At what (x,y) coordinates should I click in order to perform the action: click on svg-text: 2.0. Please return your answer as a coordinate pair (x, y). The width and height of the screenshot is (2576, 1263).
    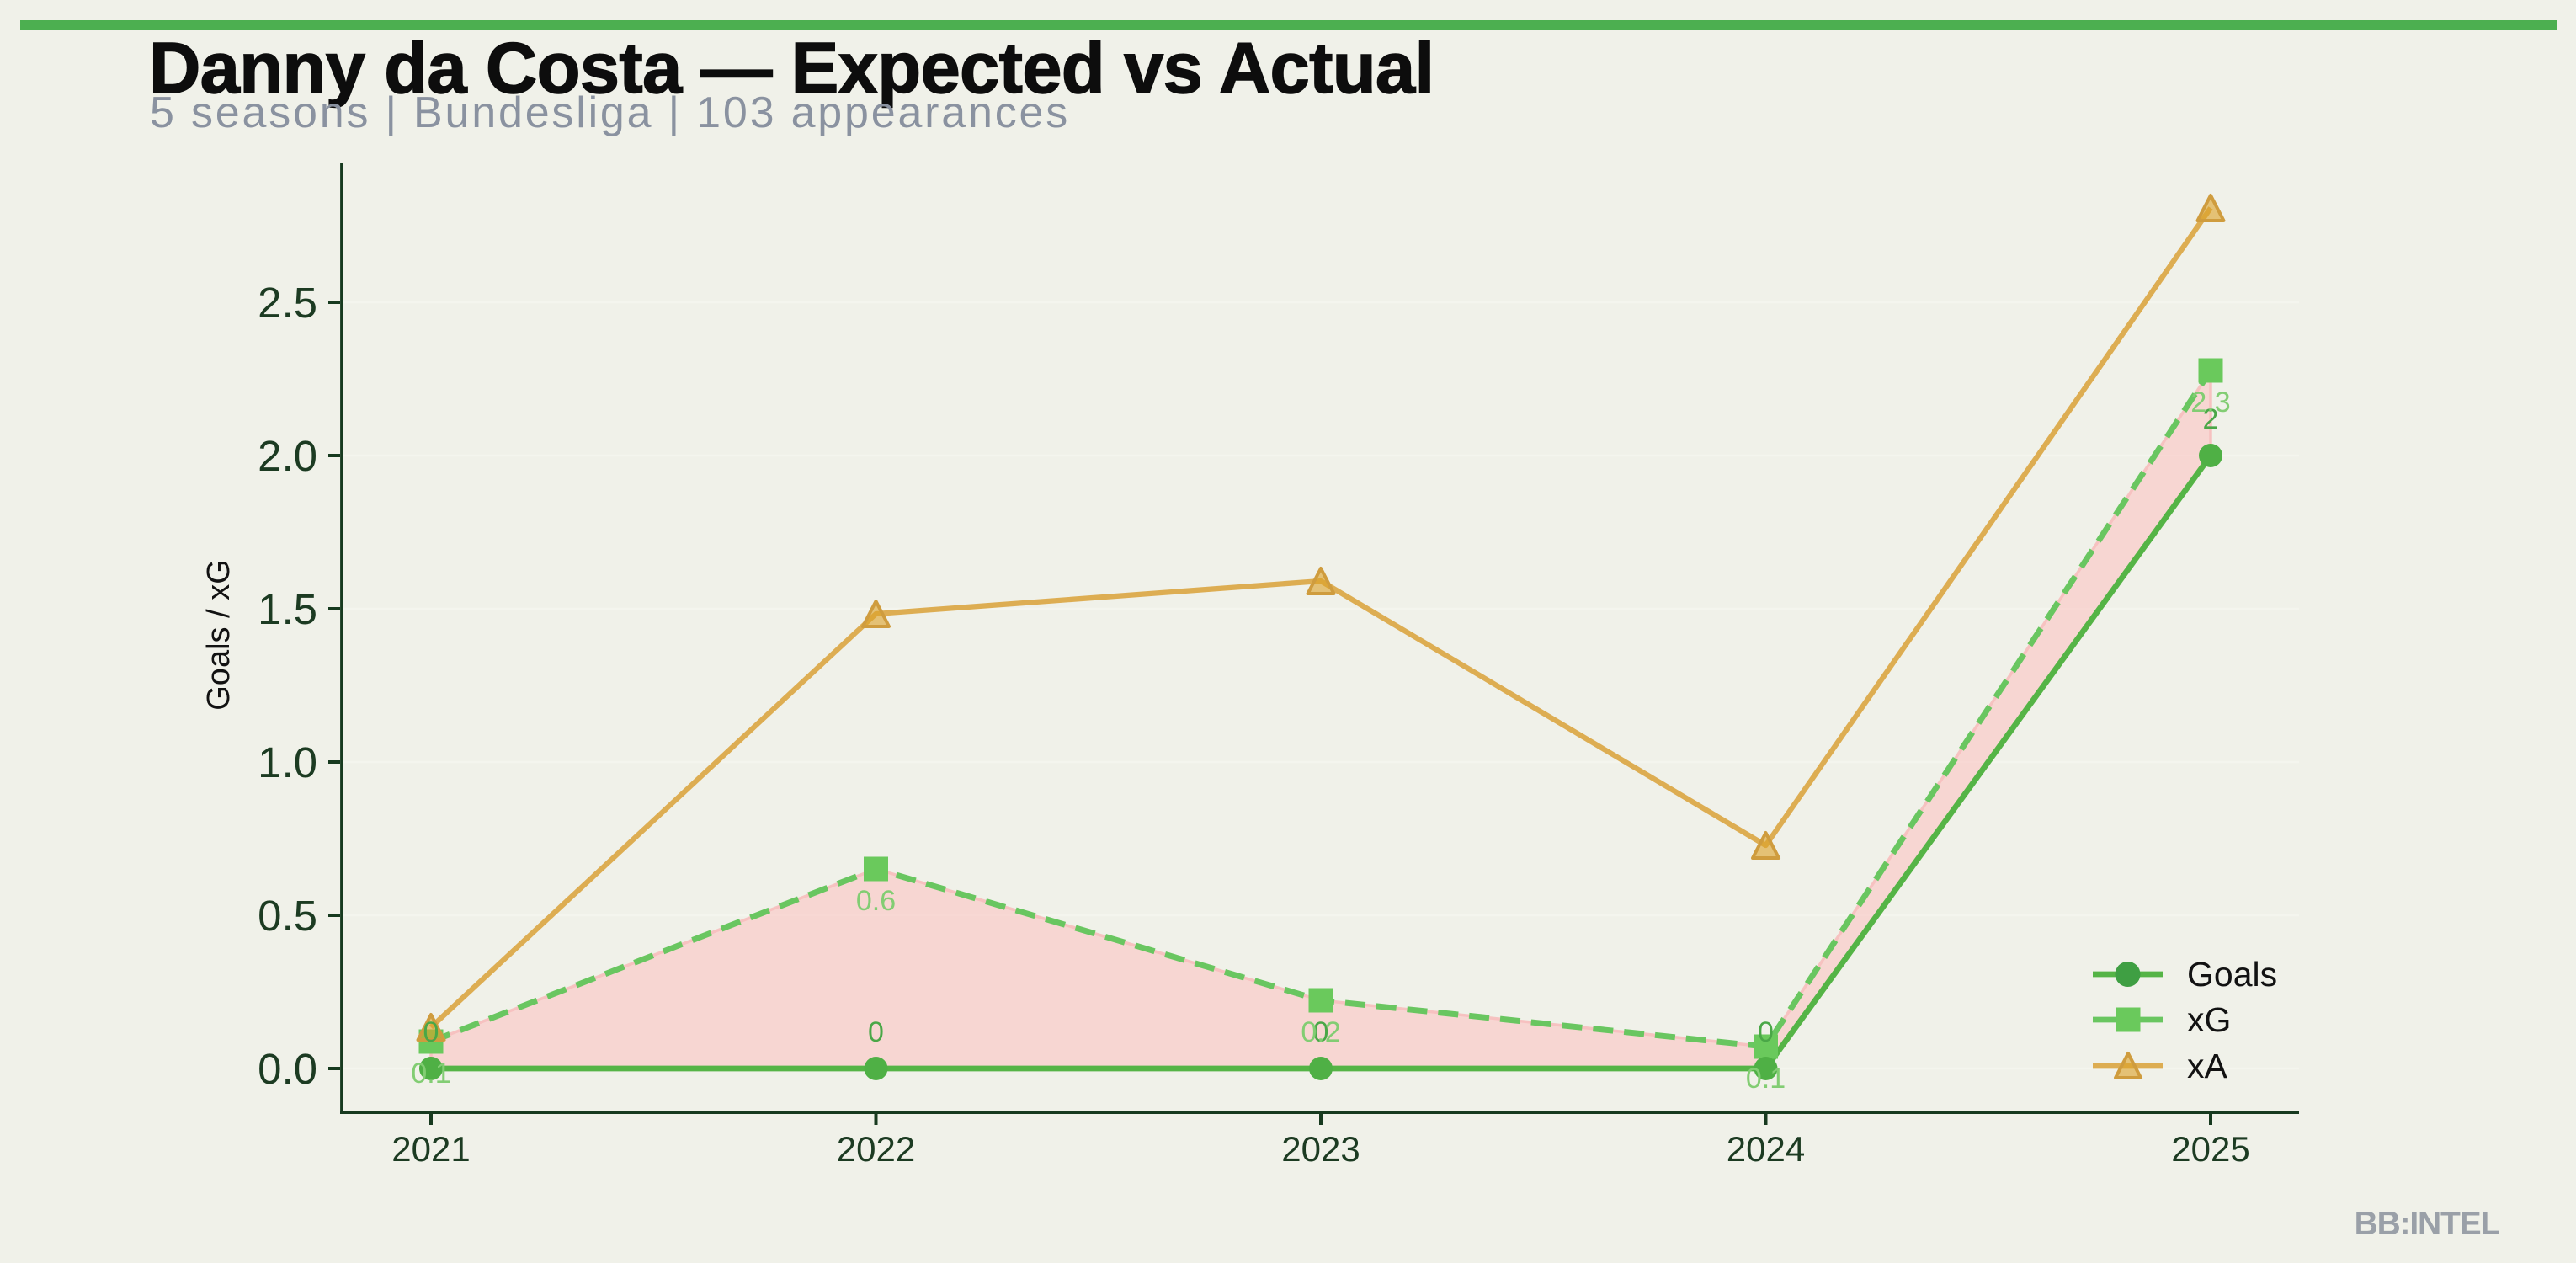
    Looking at the image, I should click on (287, 456).